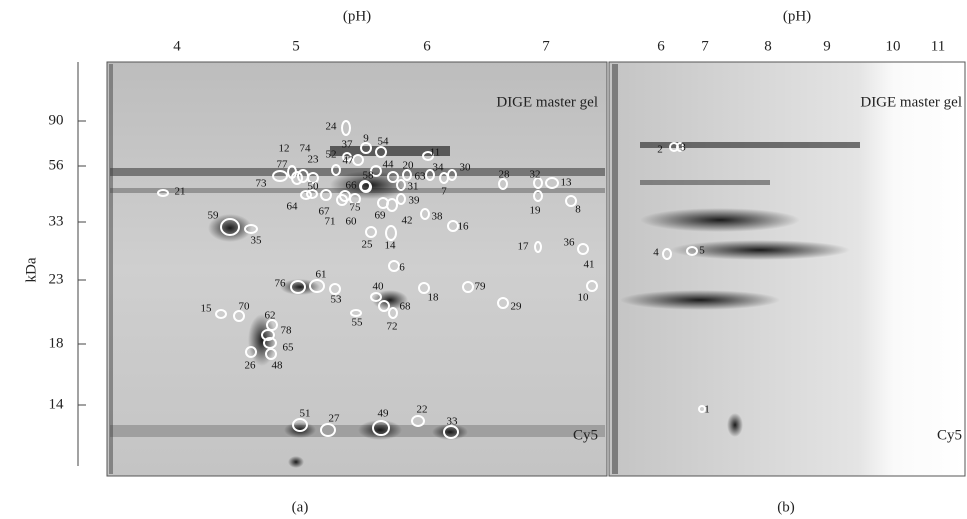 This screenshot has width=967, height=519. What do you see at coordinates (391, 246) in the screenshot?
I see `spot-label: 14` at bounding box center [391, 246].